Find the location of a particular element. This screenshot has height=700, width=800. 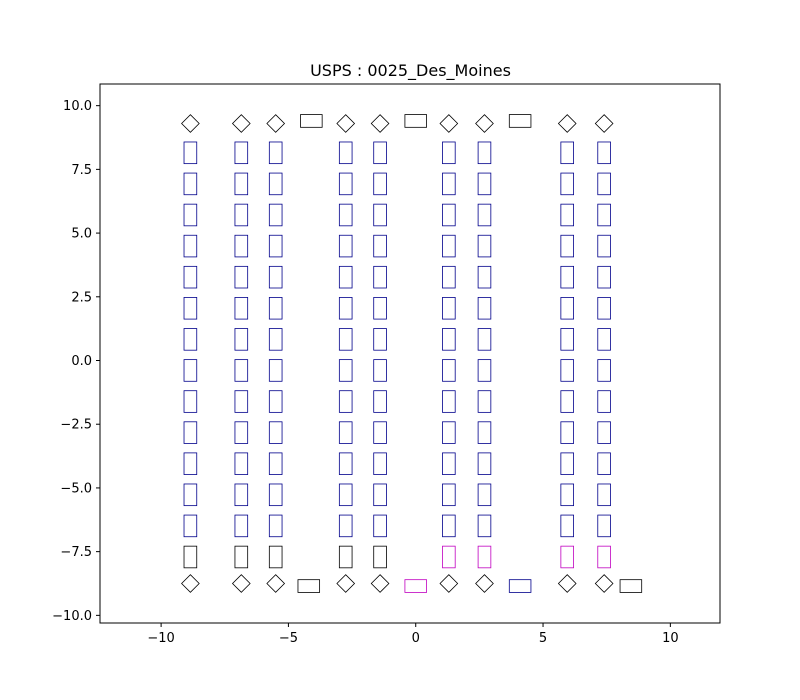

chart-title: USPS : 0025_Des_Moines is located at coordinates (410, 71).